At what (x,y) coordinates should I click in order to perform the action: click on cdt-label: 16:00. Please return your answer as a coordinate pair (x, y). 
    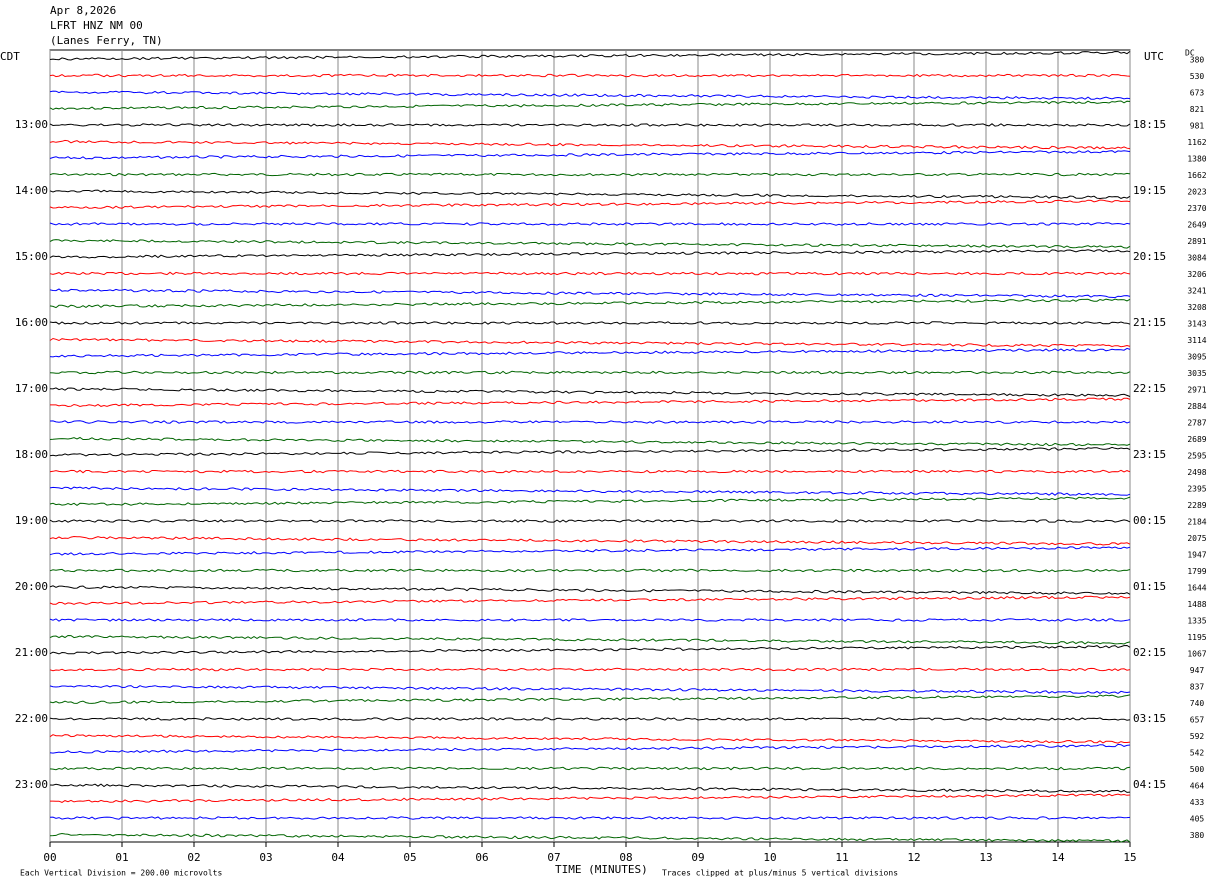
    Looking at the image, I should click on (31, 322).